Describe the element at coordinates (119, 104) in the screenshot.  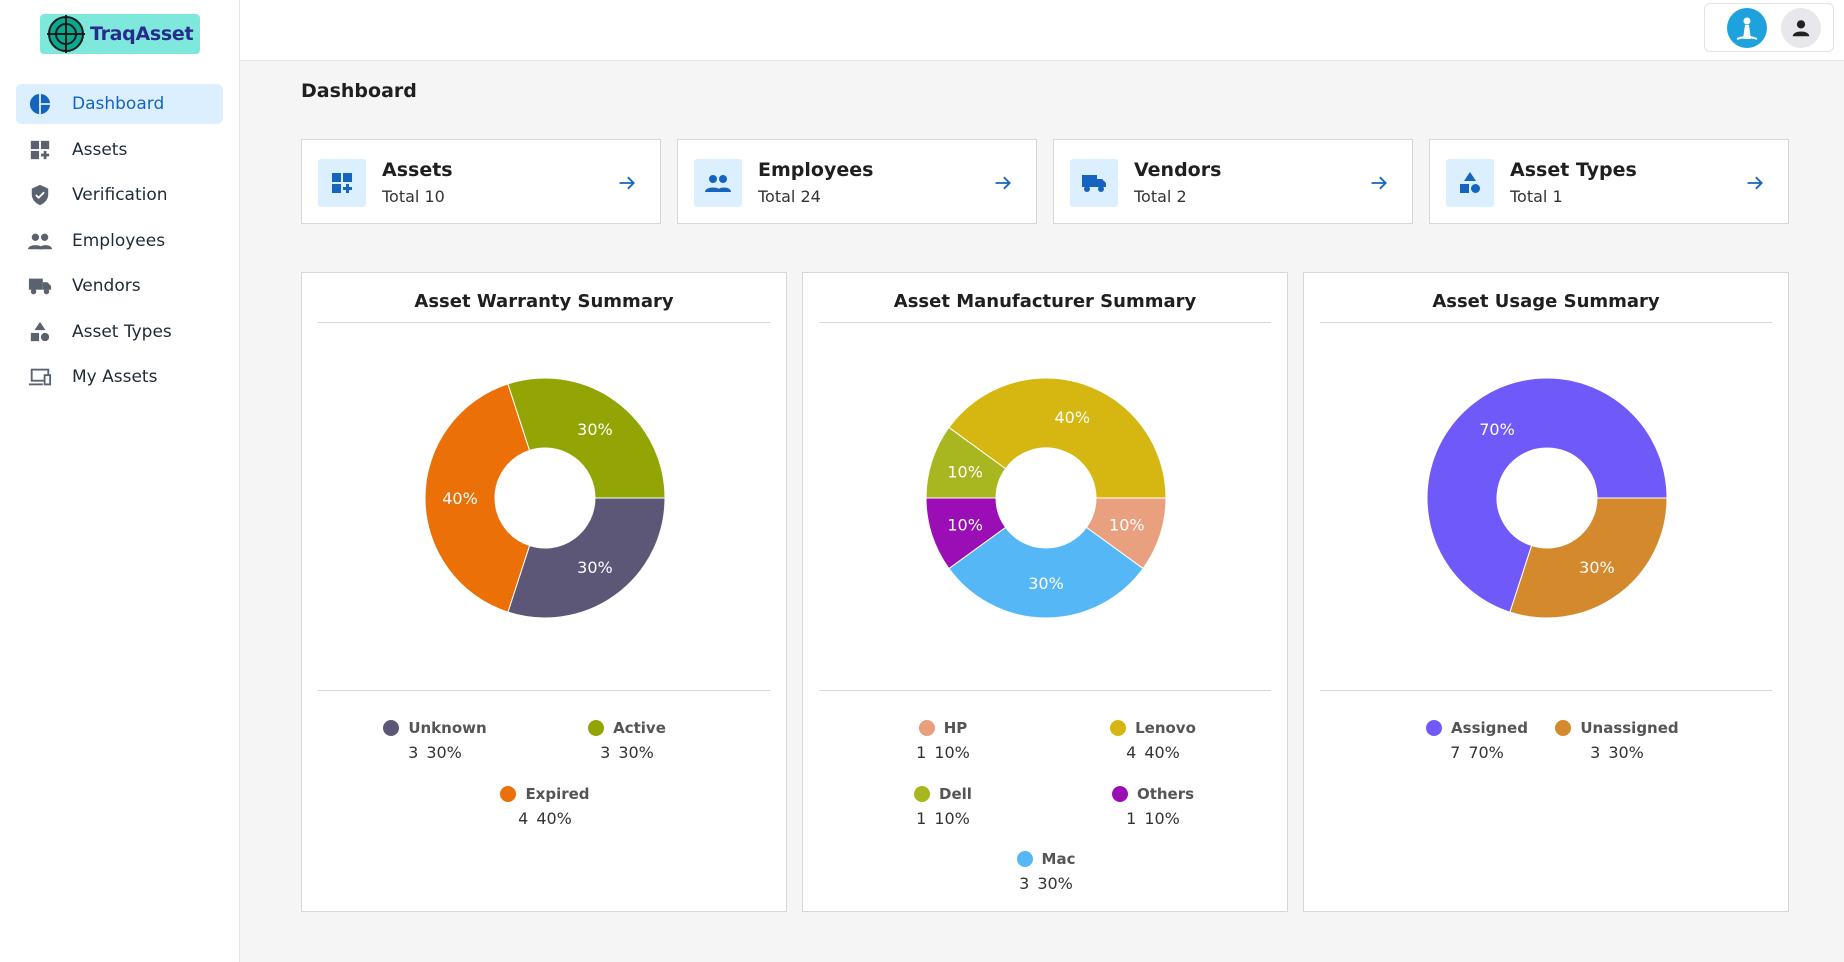
I see `sidebar-item-dashboard: Dashboard` at that location.